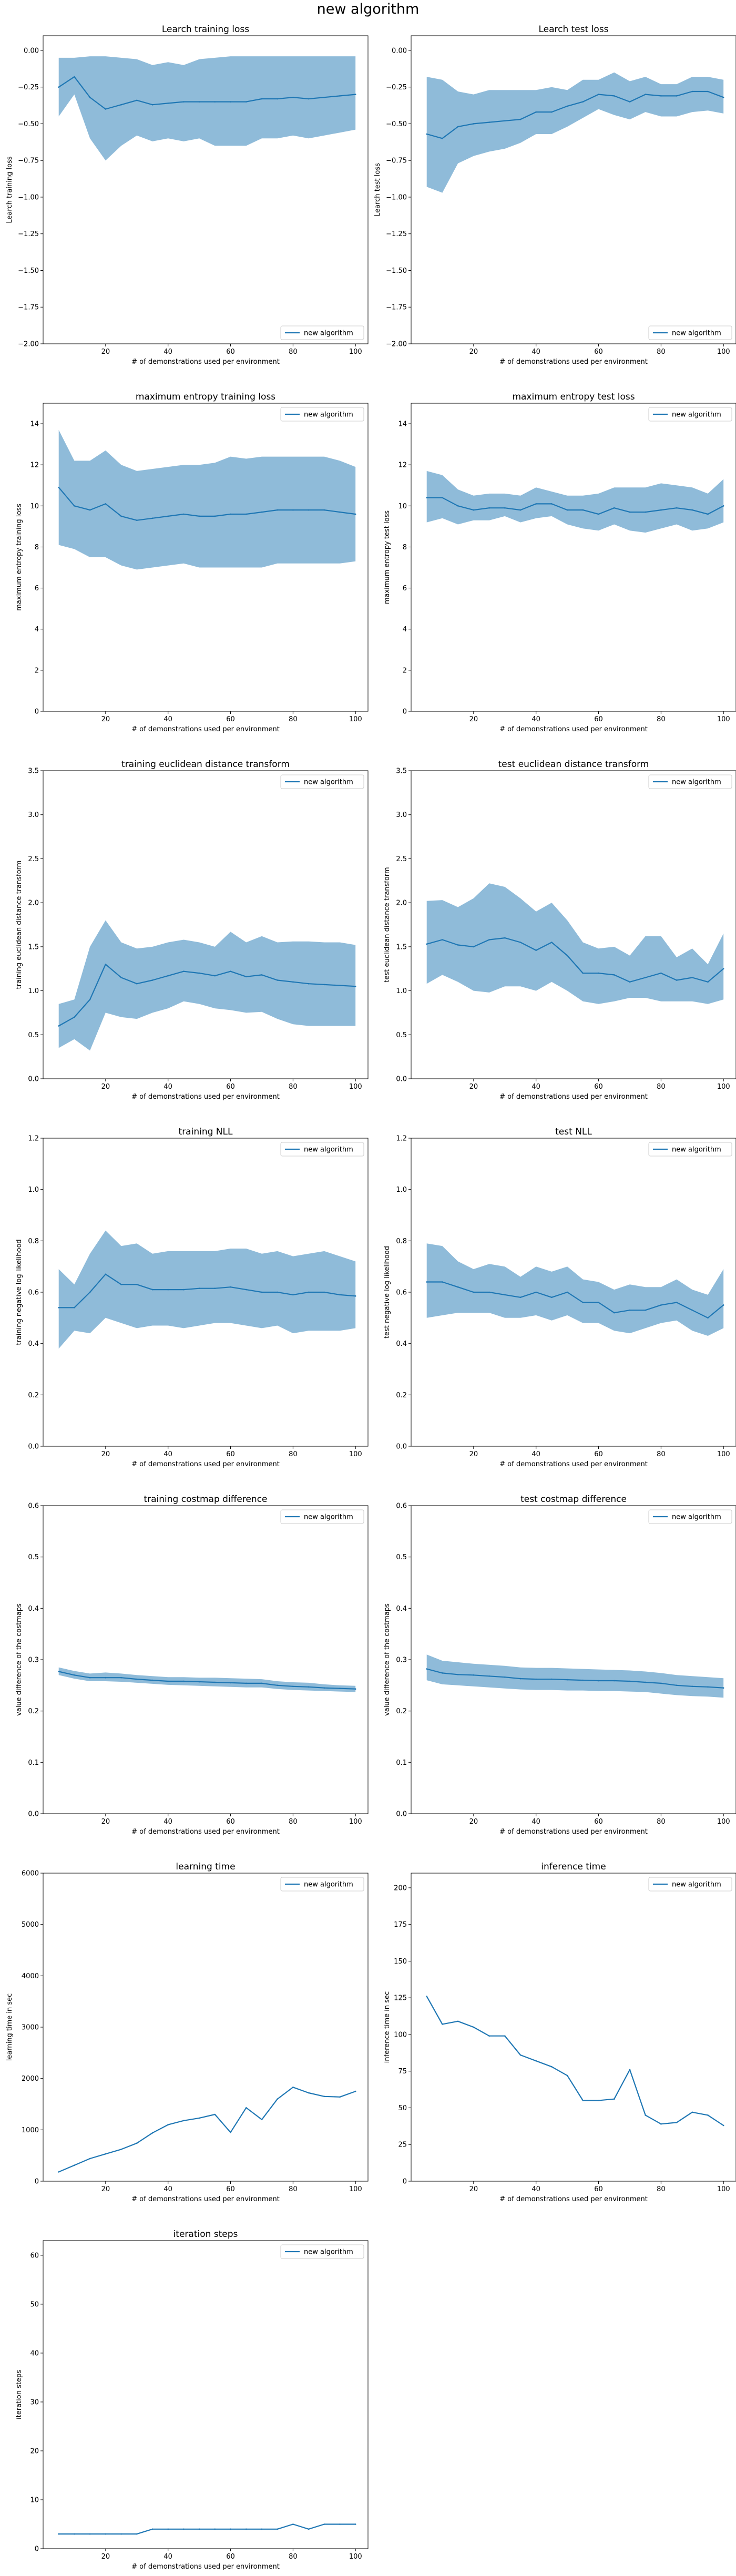  Describe the element at coordinates (405, 629) in the screenshot. I see `y-tick-label: 4` at that location.